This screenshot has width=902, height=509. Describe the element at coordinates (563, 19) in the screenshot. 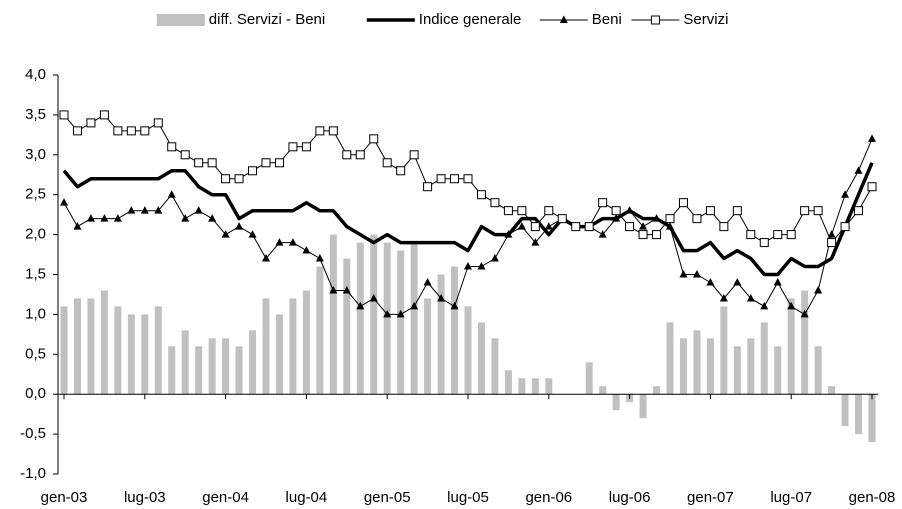

I see `legend-marker` at that location.